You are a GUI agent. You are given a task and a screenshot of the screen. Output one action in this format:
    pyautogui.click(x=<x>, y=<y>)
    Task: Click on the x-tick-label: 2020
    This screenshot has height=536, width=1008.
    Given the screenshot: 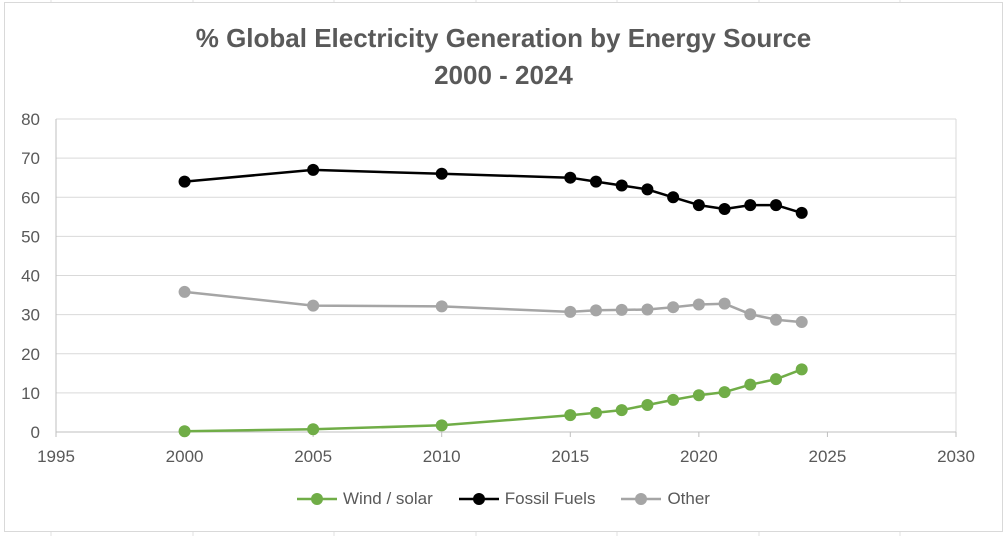 What is the action you would take?
    pyautogui.click(x=699, y=456)
    